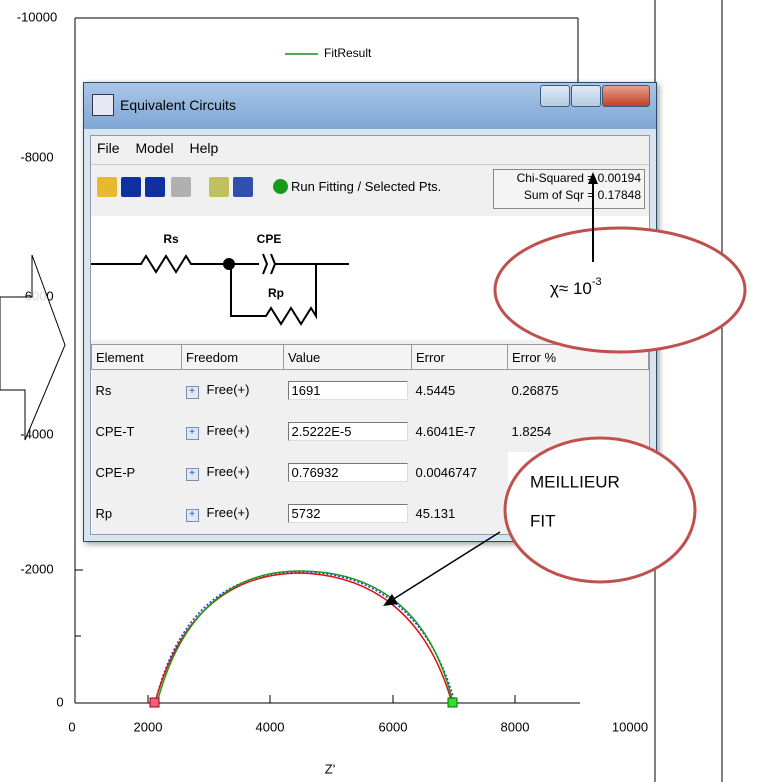 The image size is (764, 782). What do you see at coordinates (446, 566) in the screenshot?
I see `arrow` at bounding box center [446, 566].